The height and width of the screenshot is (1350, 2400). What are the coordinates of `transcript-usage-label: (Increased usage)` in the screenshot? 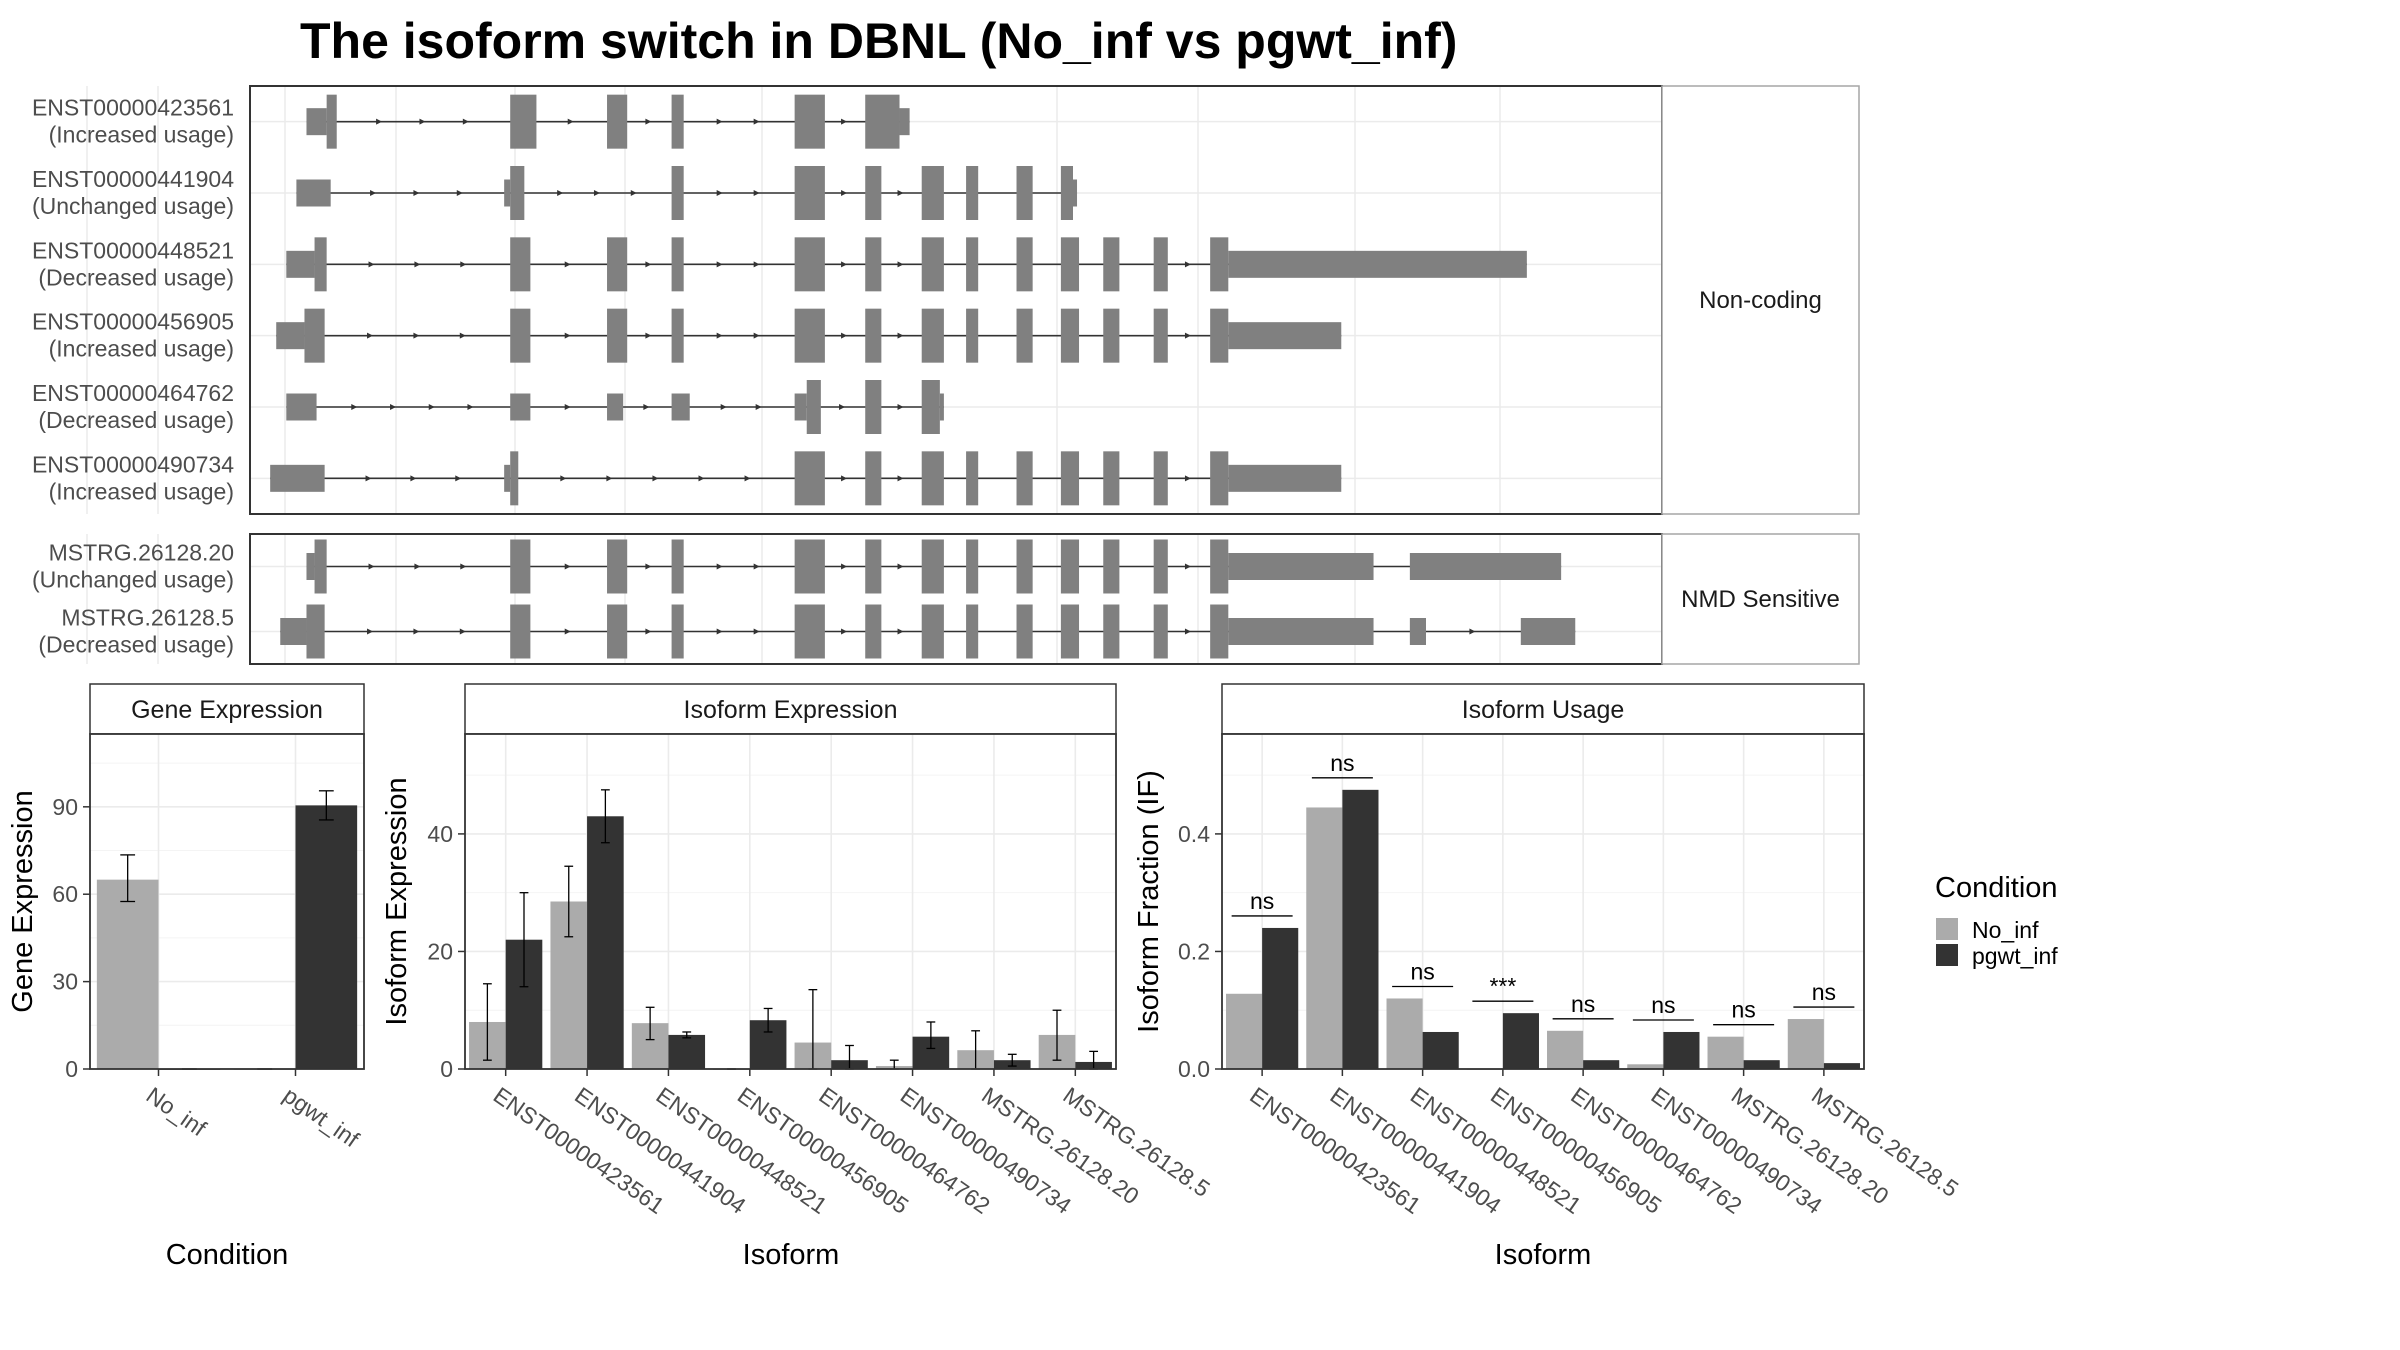 It's located at (141, 349).